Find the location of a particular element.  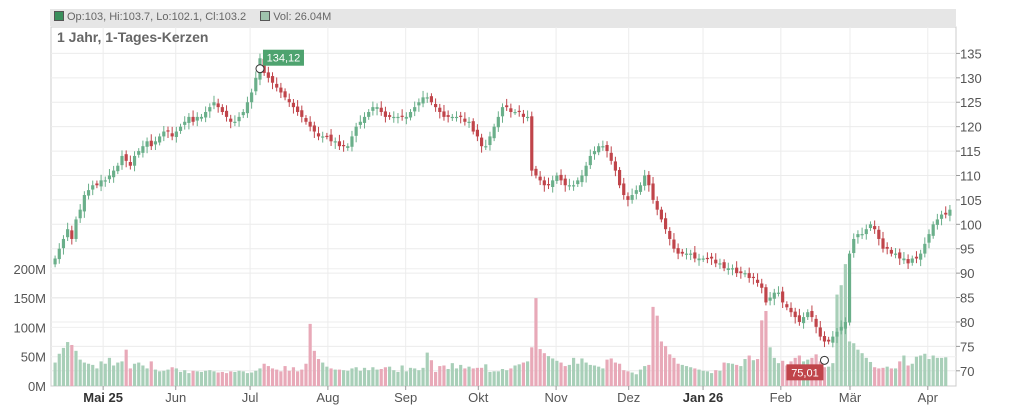

price-tick-label: 110 is located at coordinates (970, 175).